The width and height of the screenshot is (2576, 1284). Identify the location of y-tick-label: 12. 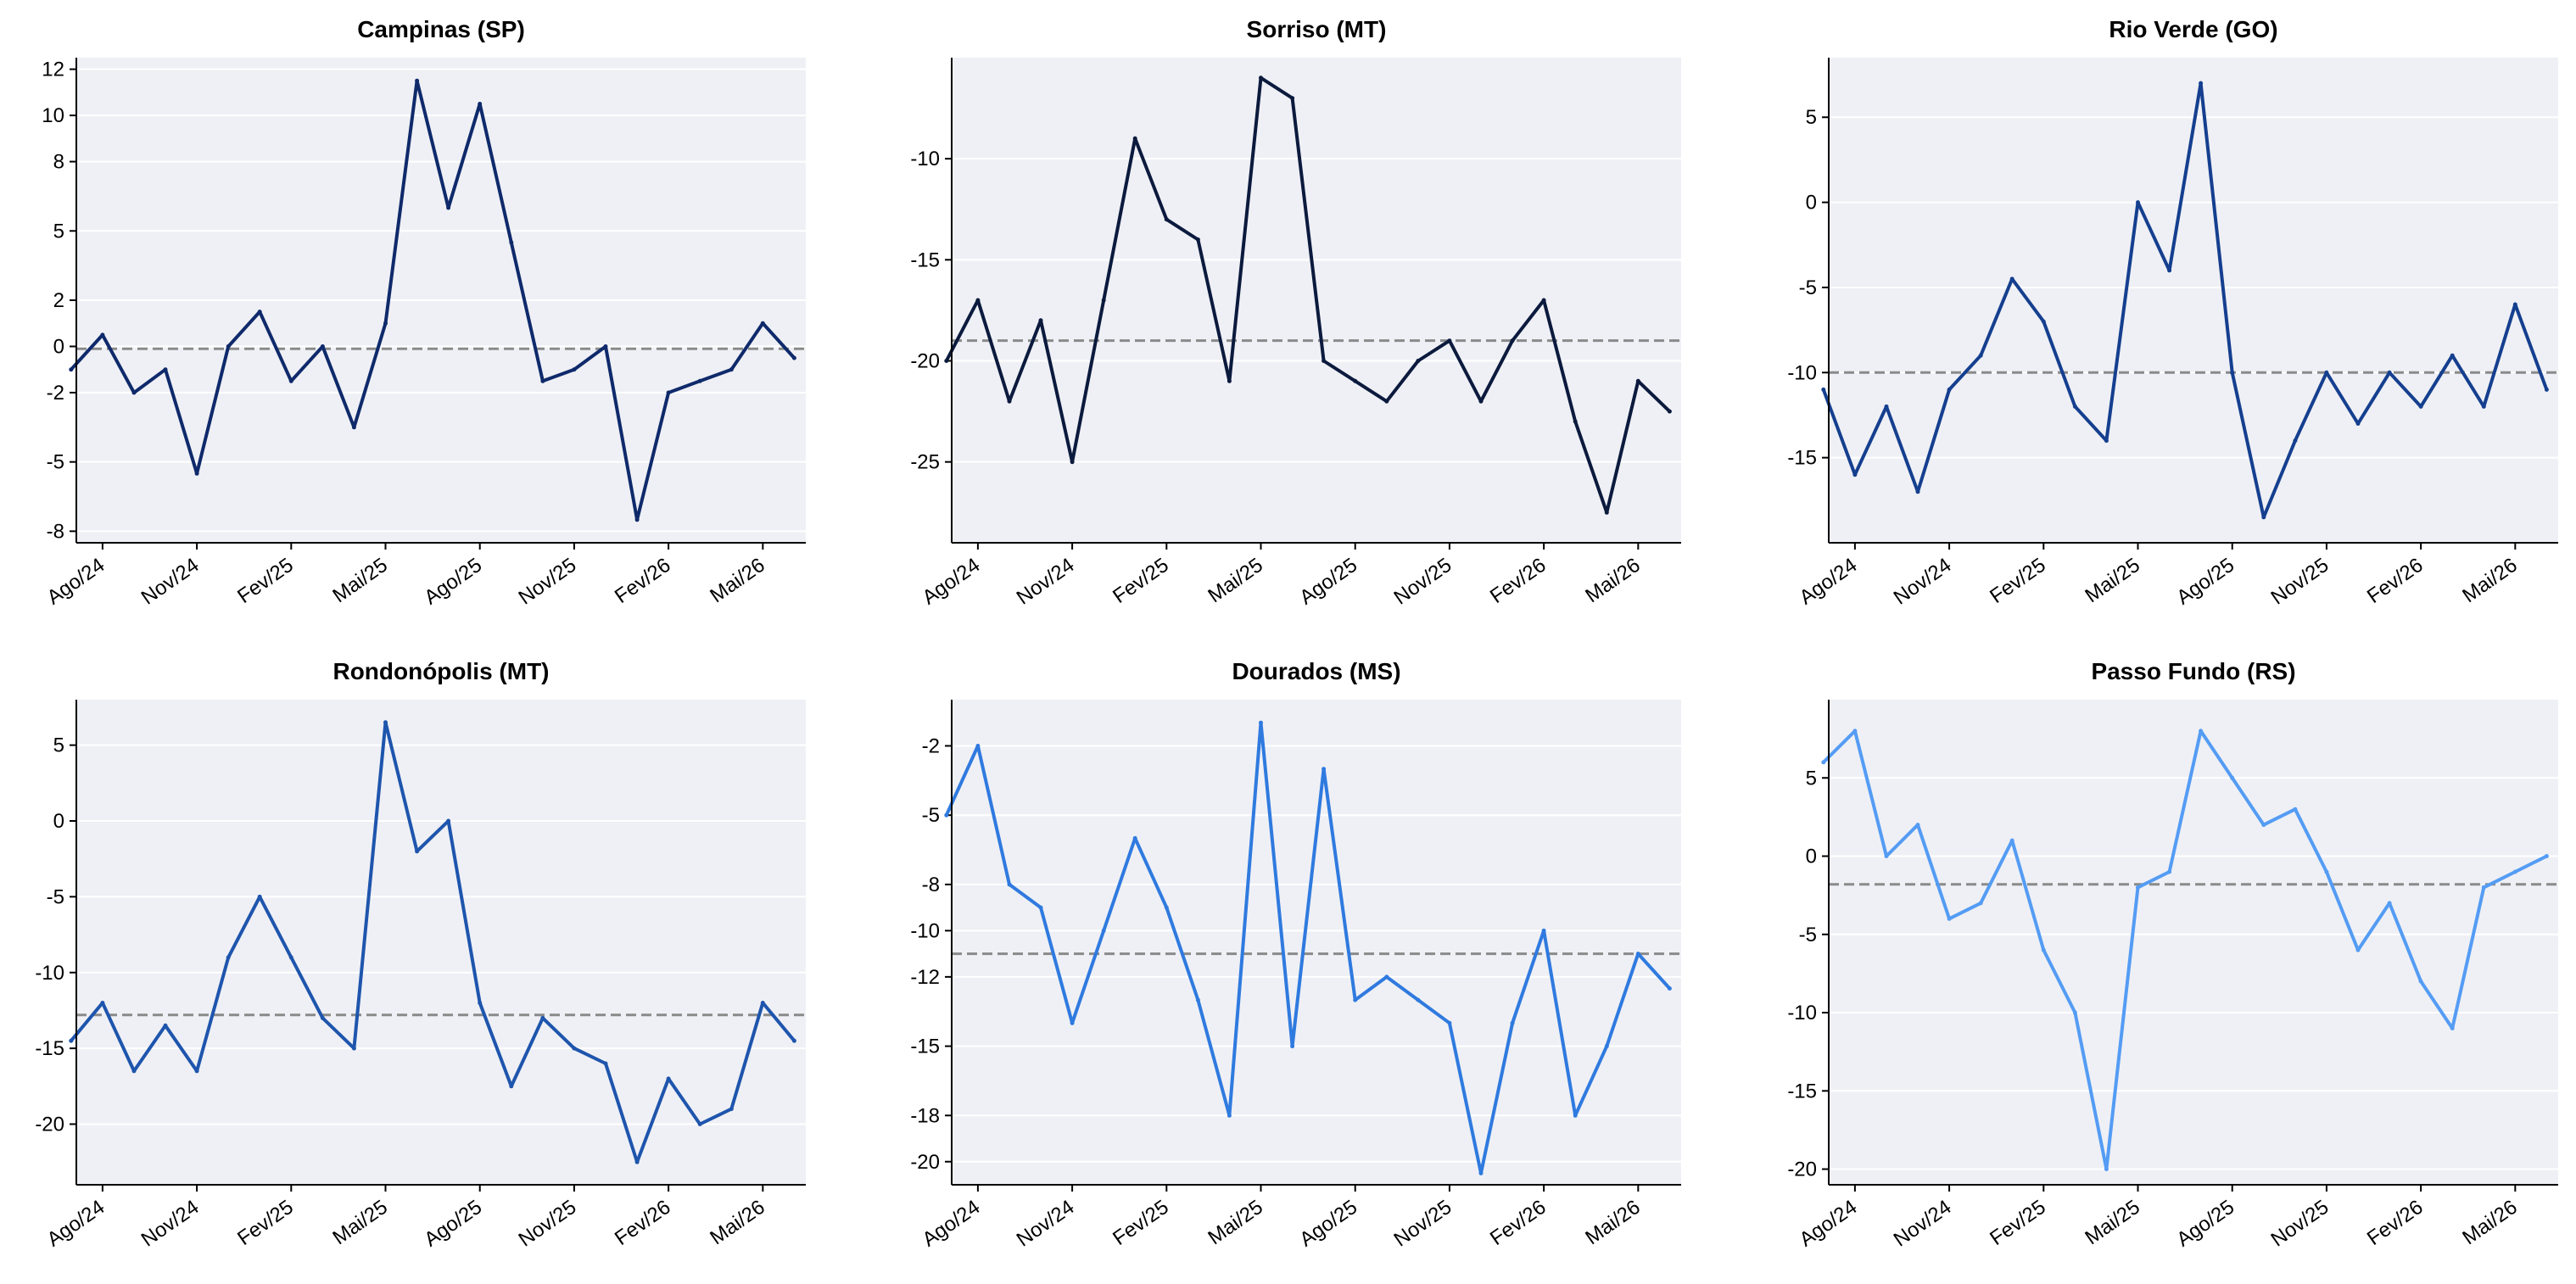
(53, 70).